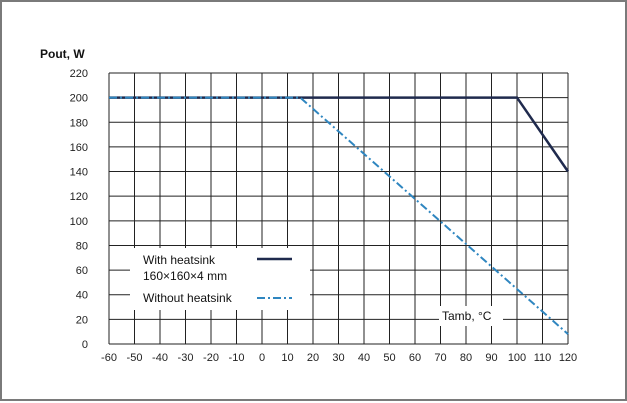 Image resolution: width=627 pixels, height=403 pixels. I want to click on x-tick-label: 20, so click(313, 358).